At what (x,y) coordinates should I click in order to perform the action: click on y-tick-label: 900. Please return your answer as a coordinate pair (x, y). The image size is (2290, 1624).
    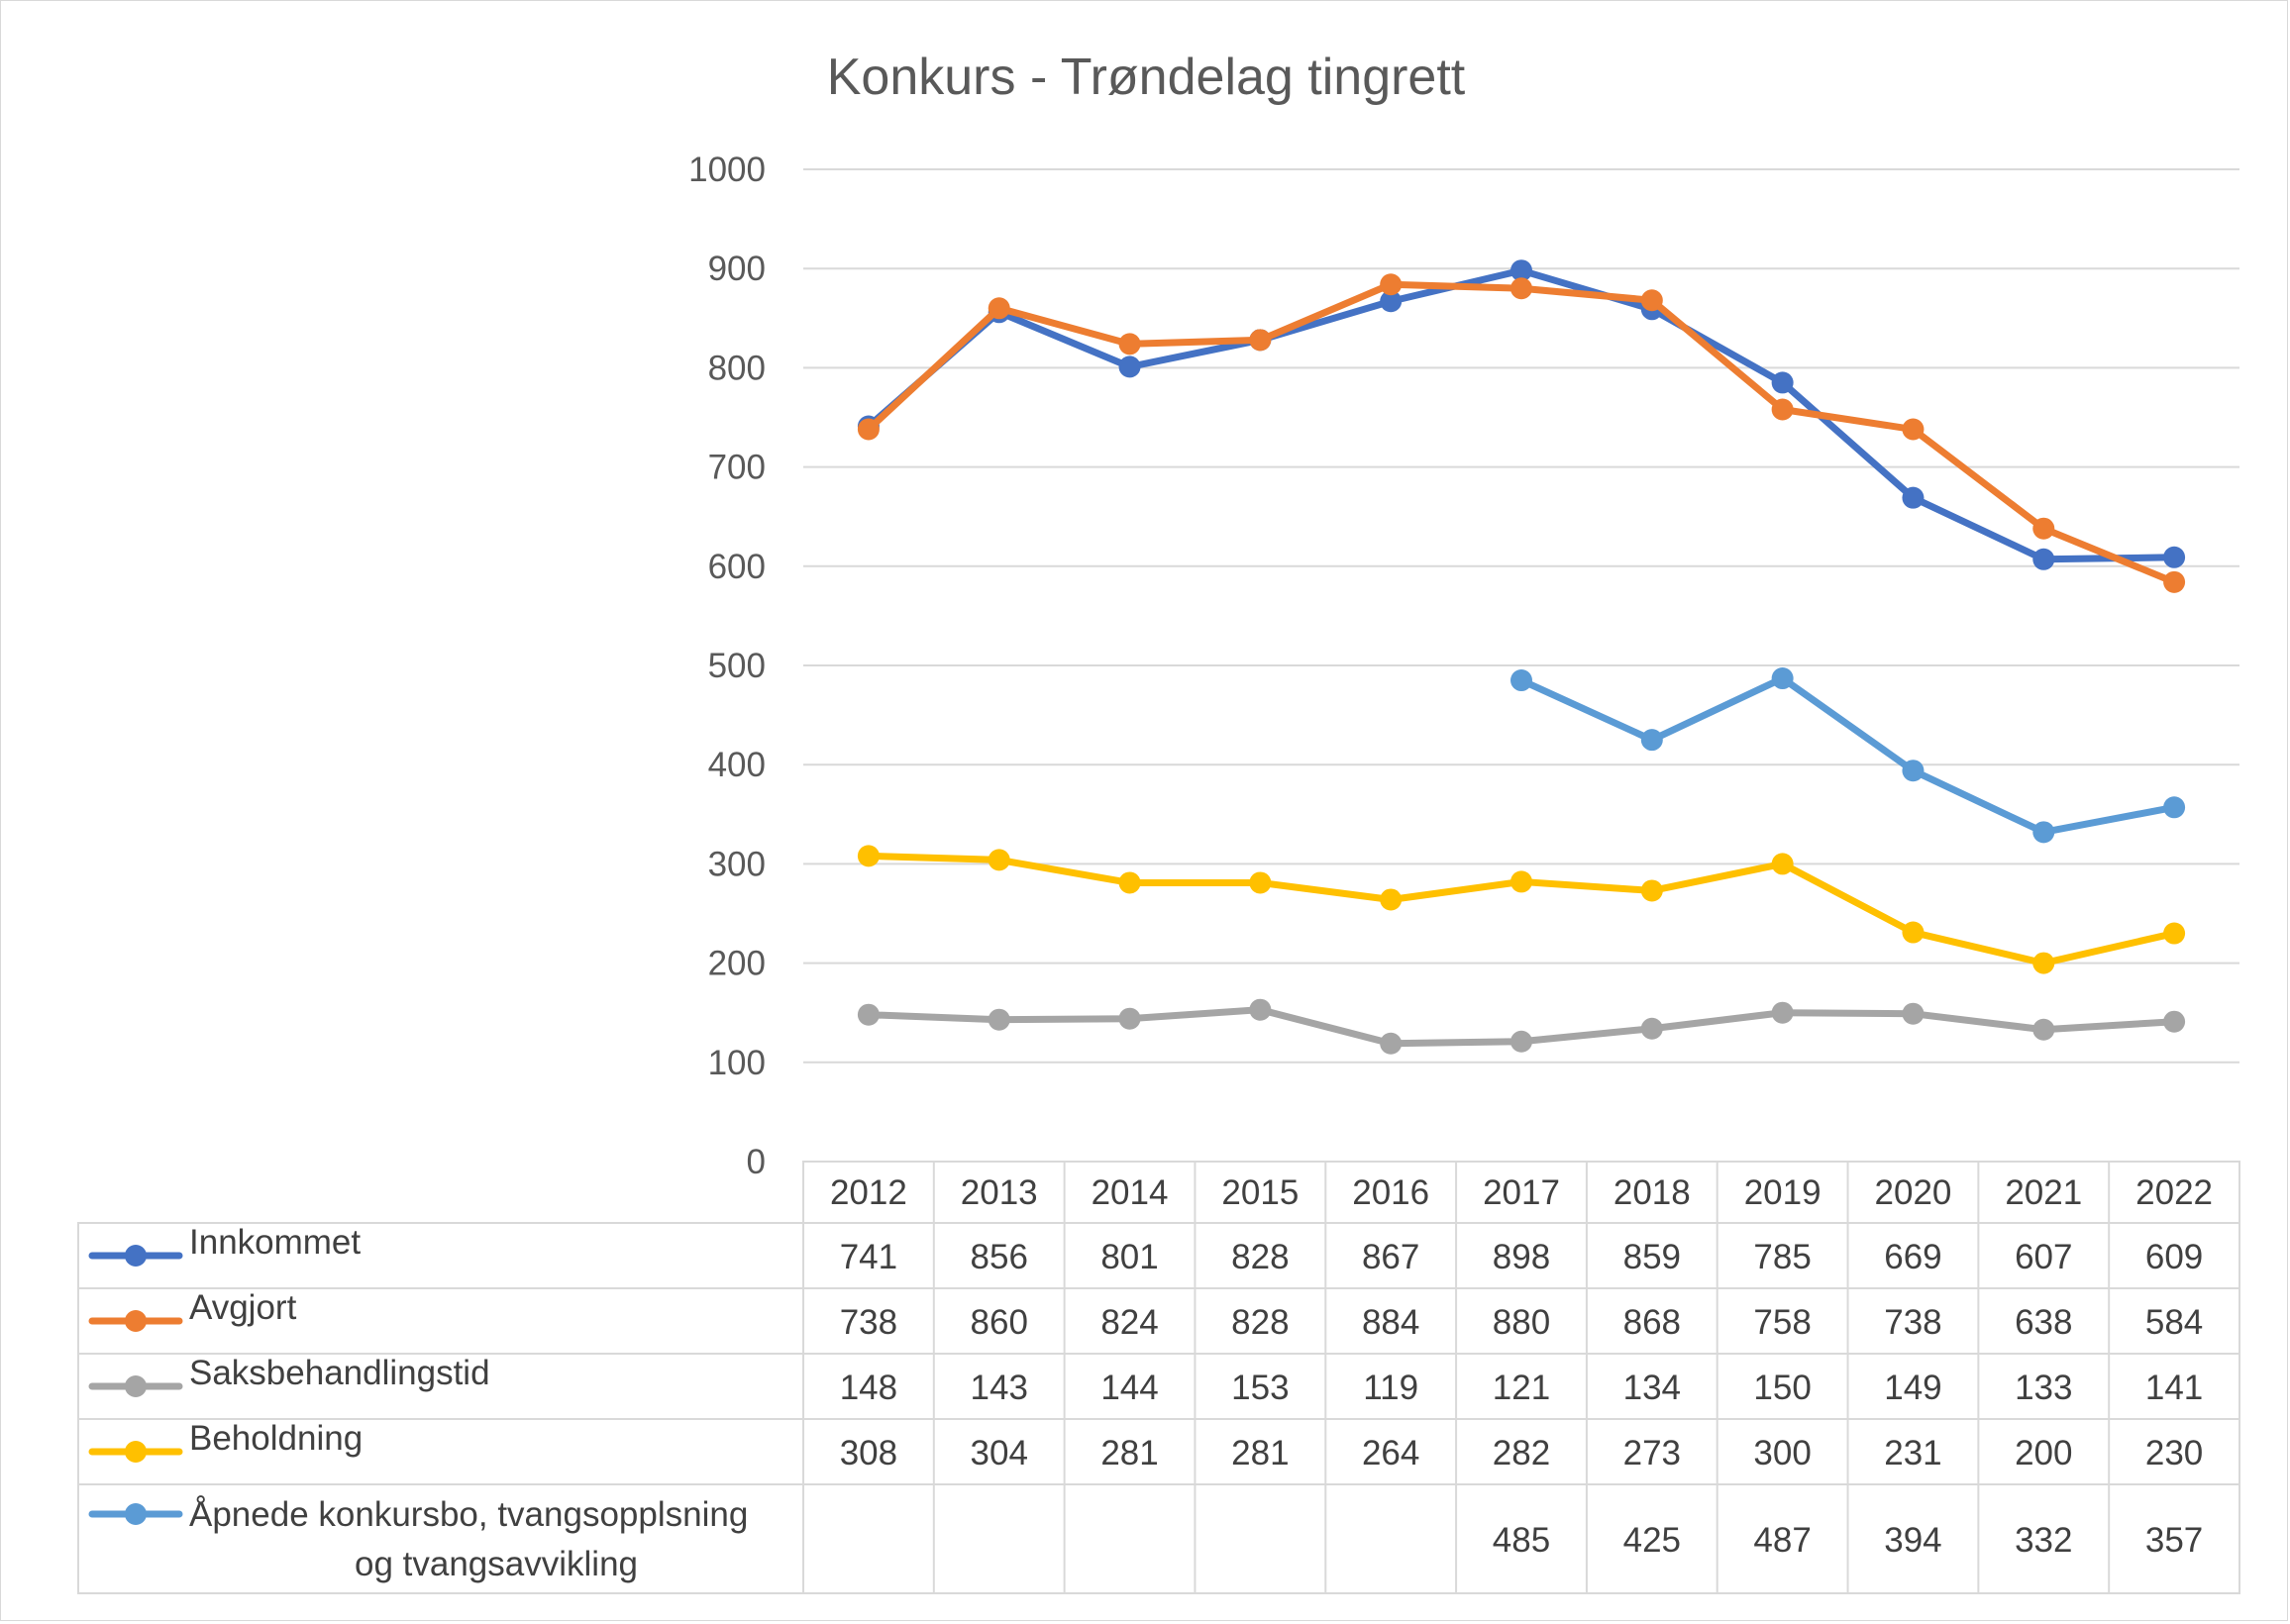
    Looking at the image, I should click on (737, 269).